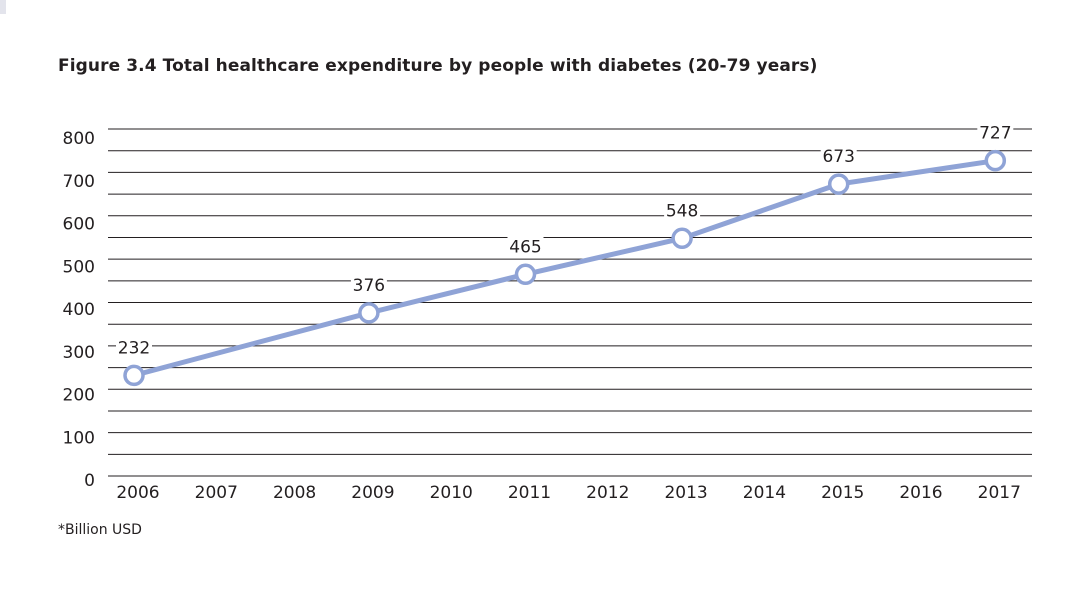 This screenshot has height=597, width=1086. What do you see at coordinates (79, 139) in the screenshot?
I see `y-tick-label: 800` at bounding box center [79, 139].